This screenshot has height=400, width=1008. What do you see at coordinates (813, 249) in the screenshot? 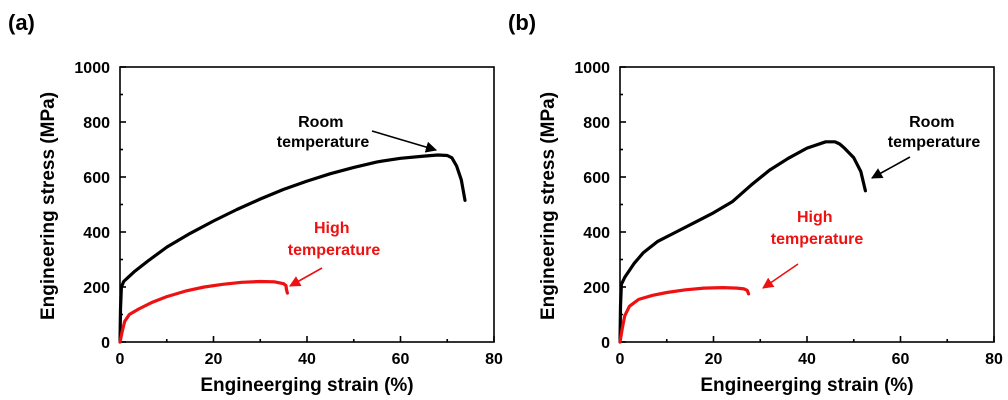
I see `annotation-high-temperature-b: High temperature` at bounding box center [813, 249].